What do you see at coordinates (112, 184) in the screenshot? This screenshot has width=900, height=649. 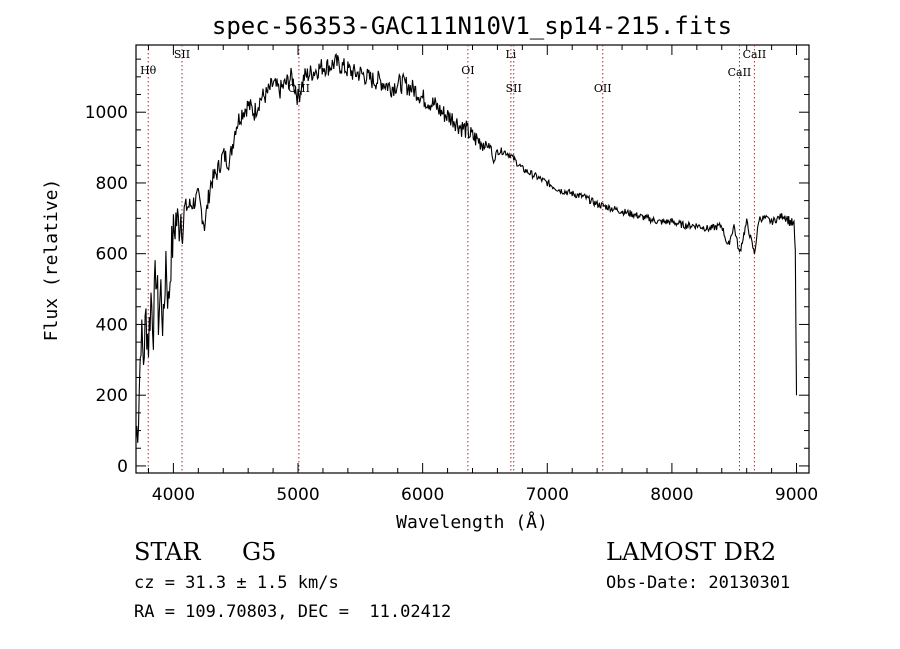 I see `y-tick-label: 800` at bounding box center [112, 184].